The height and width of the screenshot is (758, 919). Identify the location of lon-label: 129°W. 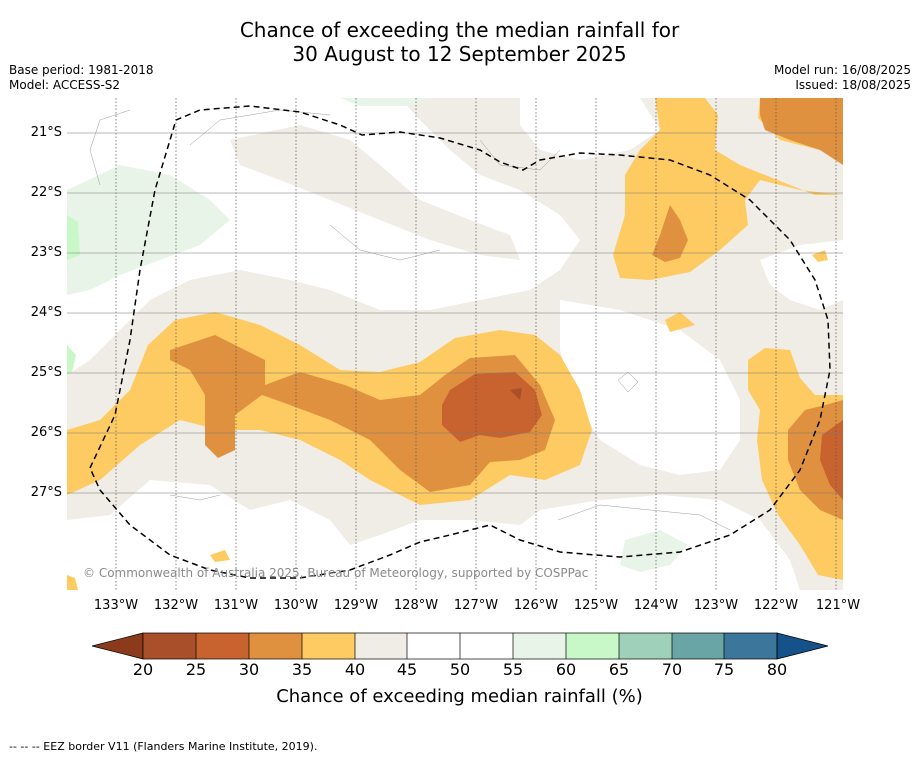
(356, 605).